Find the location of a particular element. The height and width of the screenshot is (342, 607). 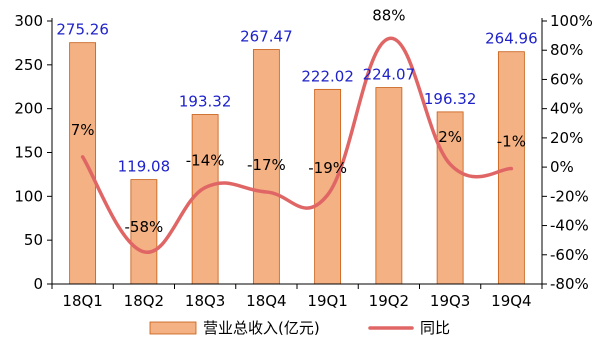

bar-18Q2 is located at coordinates (144, 232).